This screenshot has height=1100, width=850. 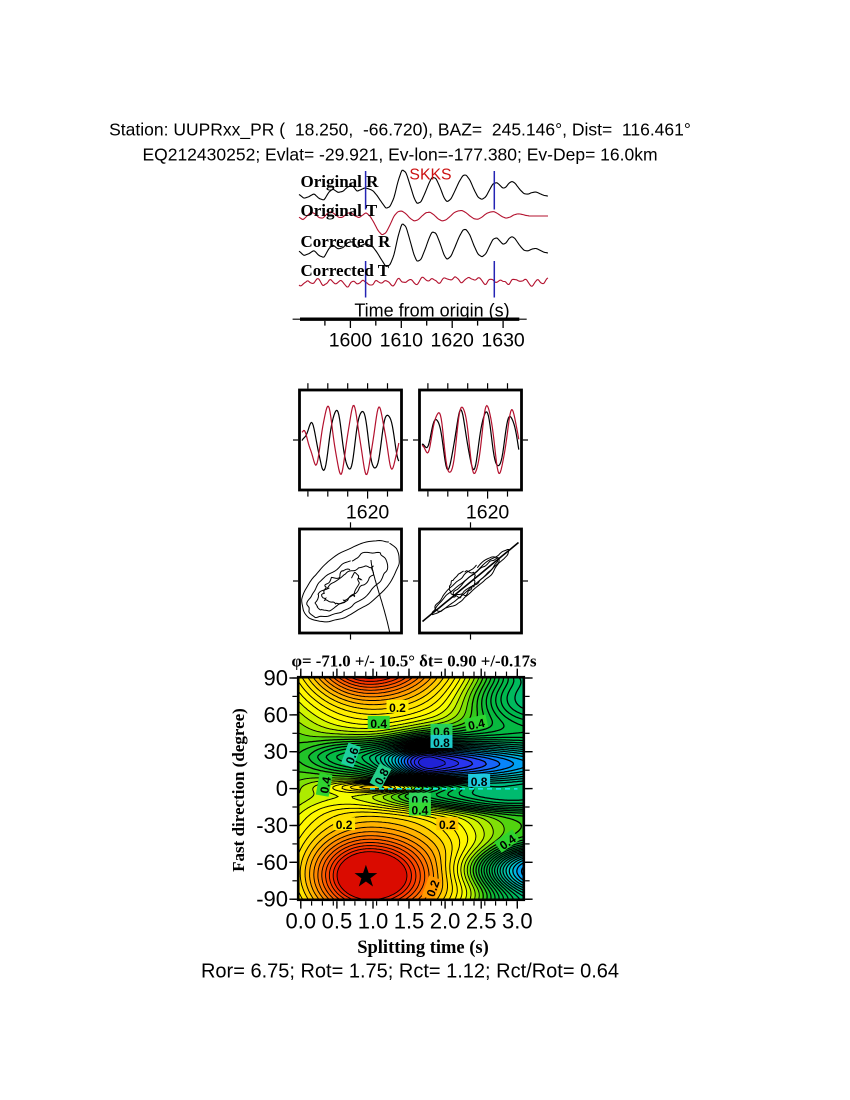 What do you see at coordinates (409, 921) in the screenshot?
I see `svg-text: 1.5` at bounding box center [409, 921].